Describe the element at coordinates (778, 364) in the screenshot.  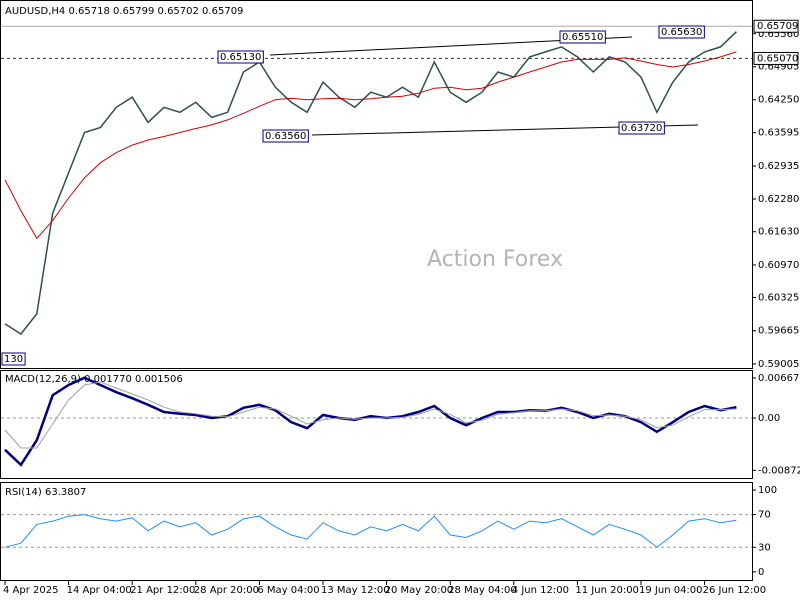
I see `y-tick-label: 0.59005` at that location.